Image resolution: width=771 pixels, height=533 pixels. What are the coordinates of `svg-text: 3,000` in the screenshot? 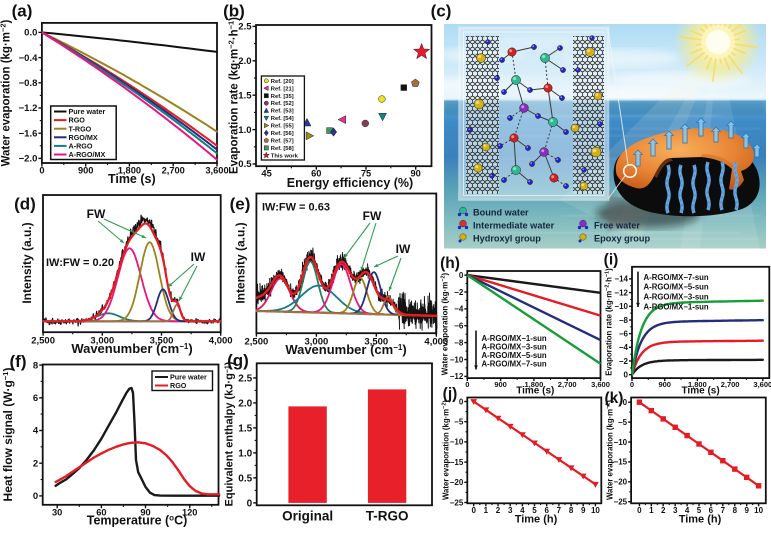 It's located at (317, 342).